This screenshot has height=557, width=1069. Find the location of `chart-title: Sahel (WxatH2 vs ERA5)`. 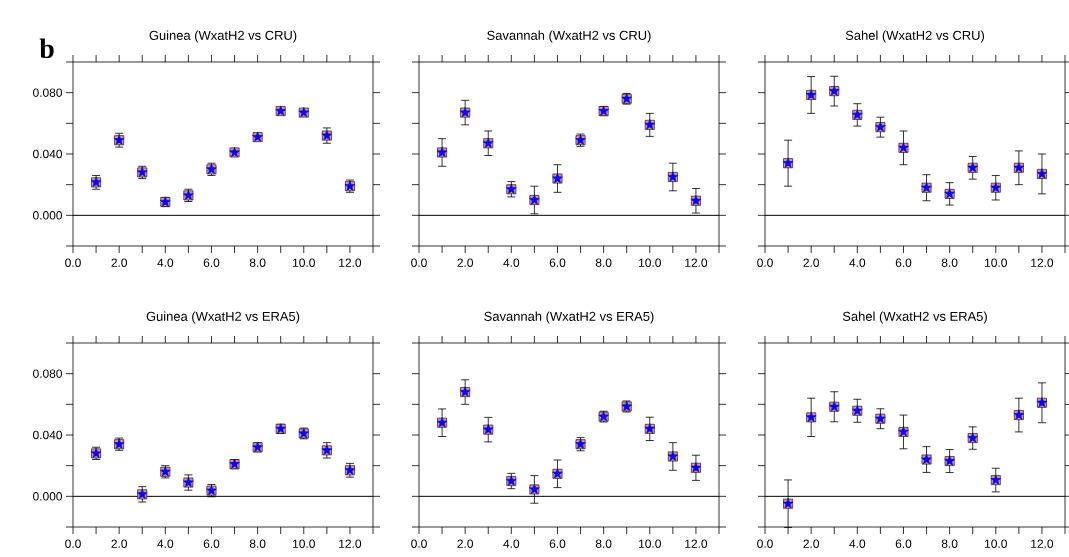

chart-title: Sahel (WxatH2 vs ERA5) is located at coordinates (914, 317).